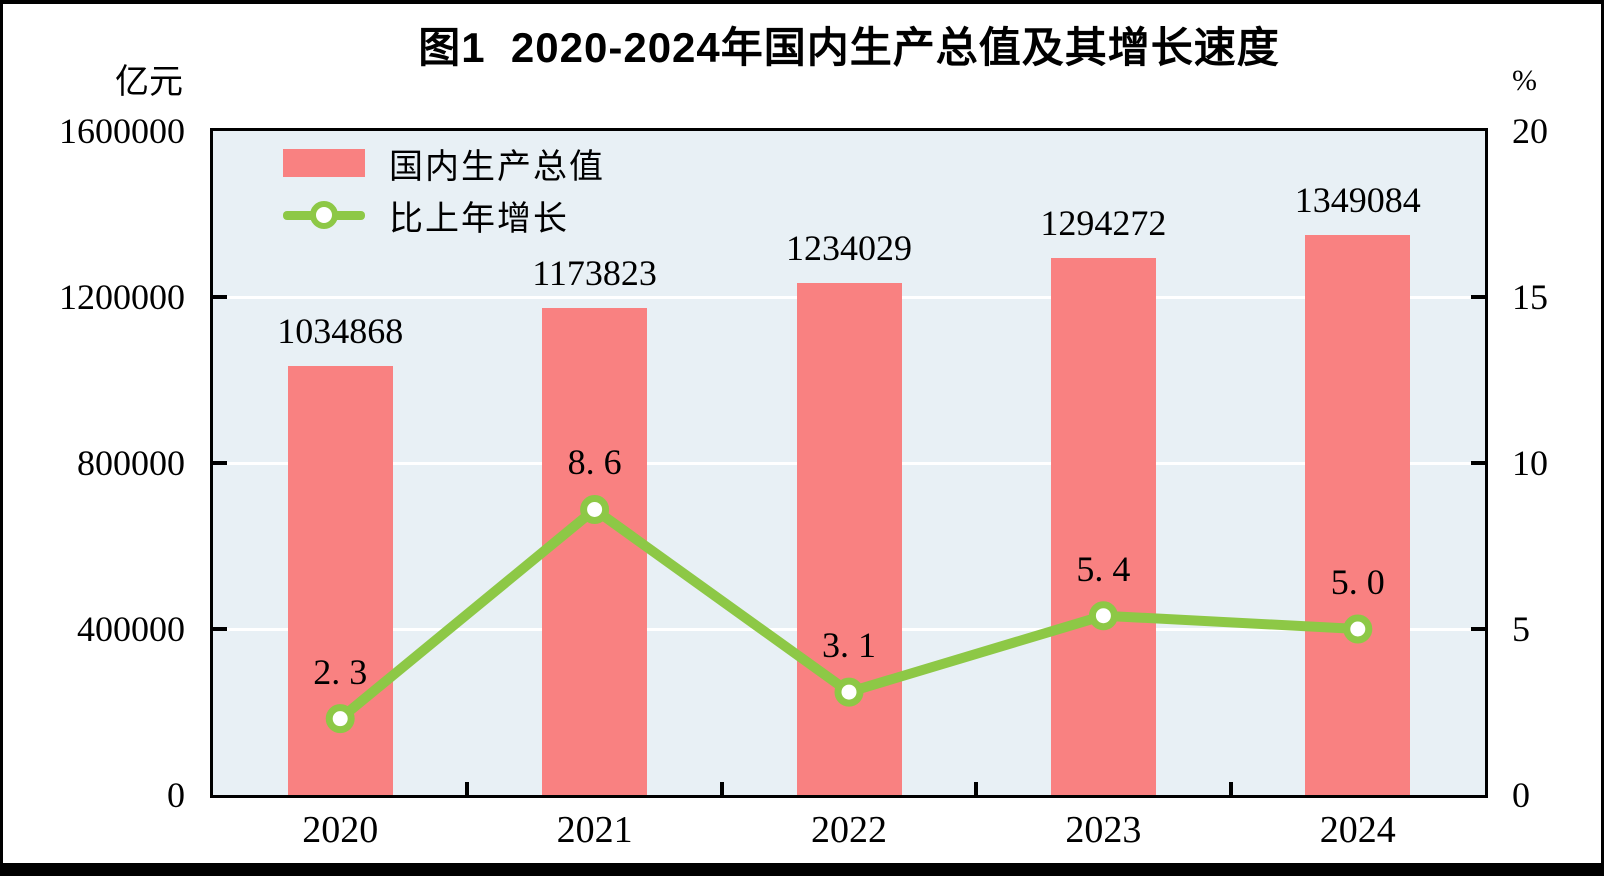 The height and width of the screenshot is (876, 1604). Describe the element at coordinates (340, 830) in the screenshot. I see `x-axis-category-label: 2020` at that location.